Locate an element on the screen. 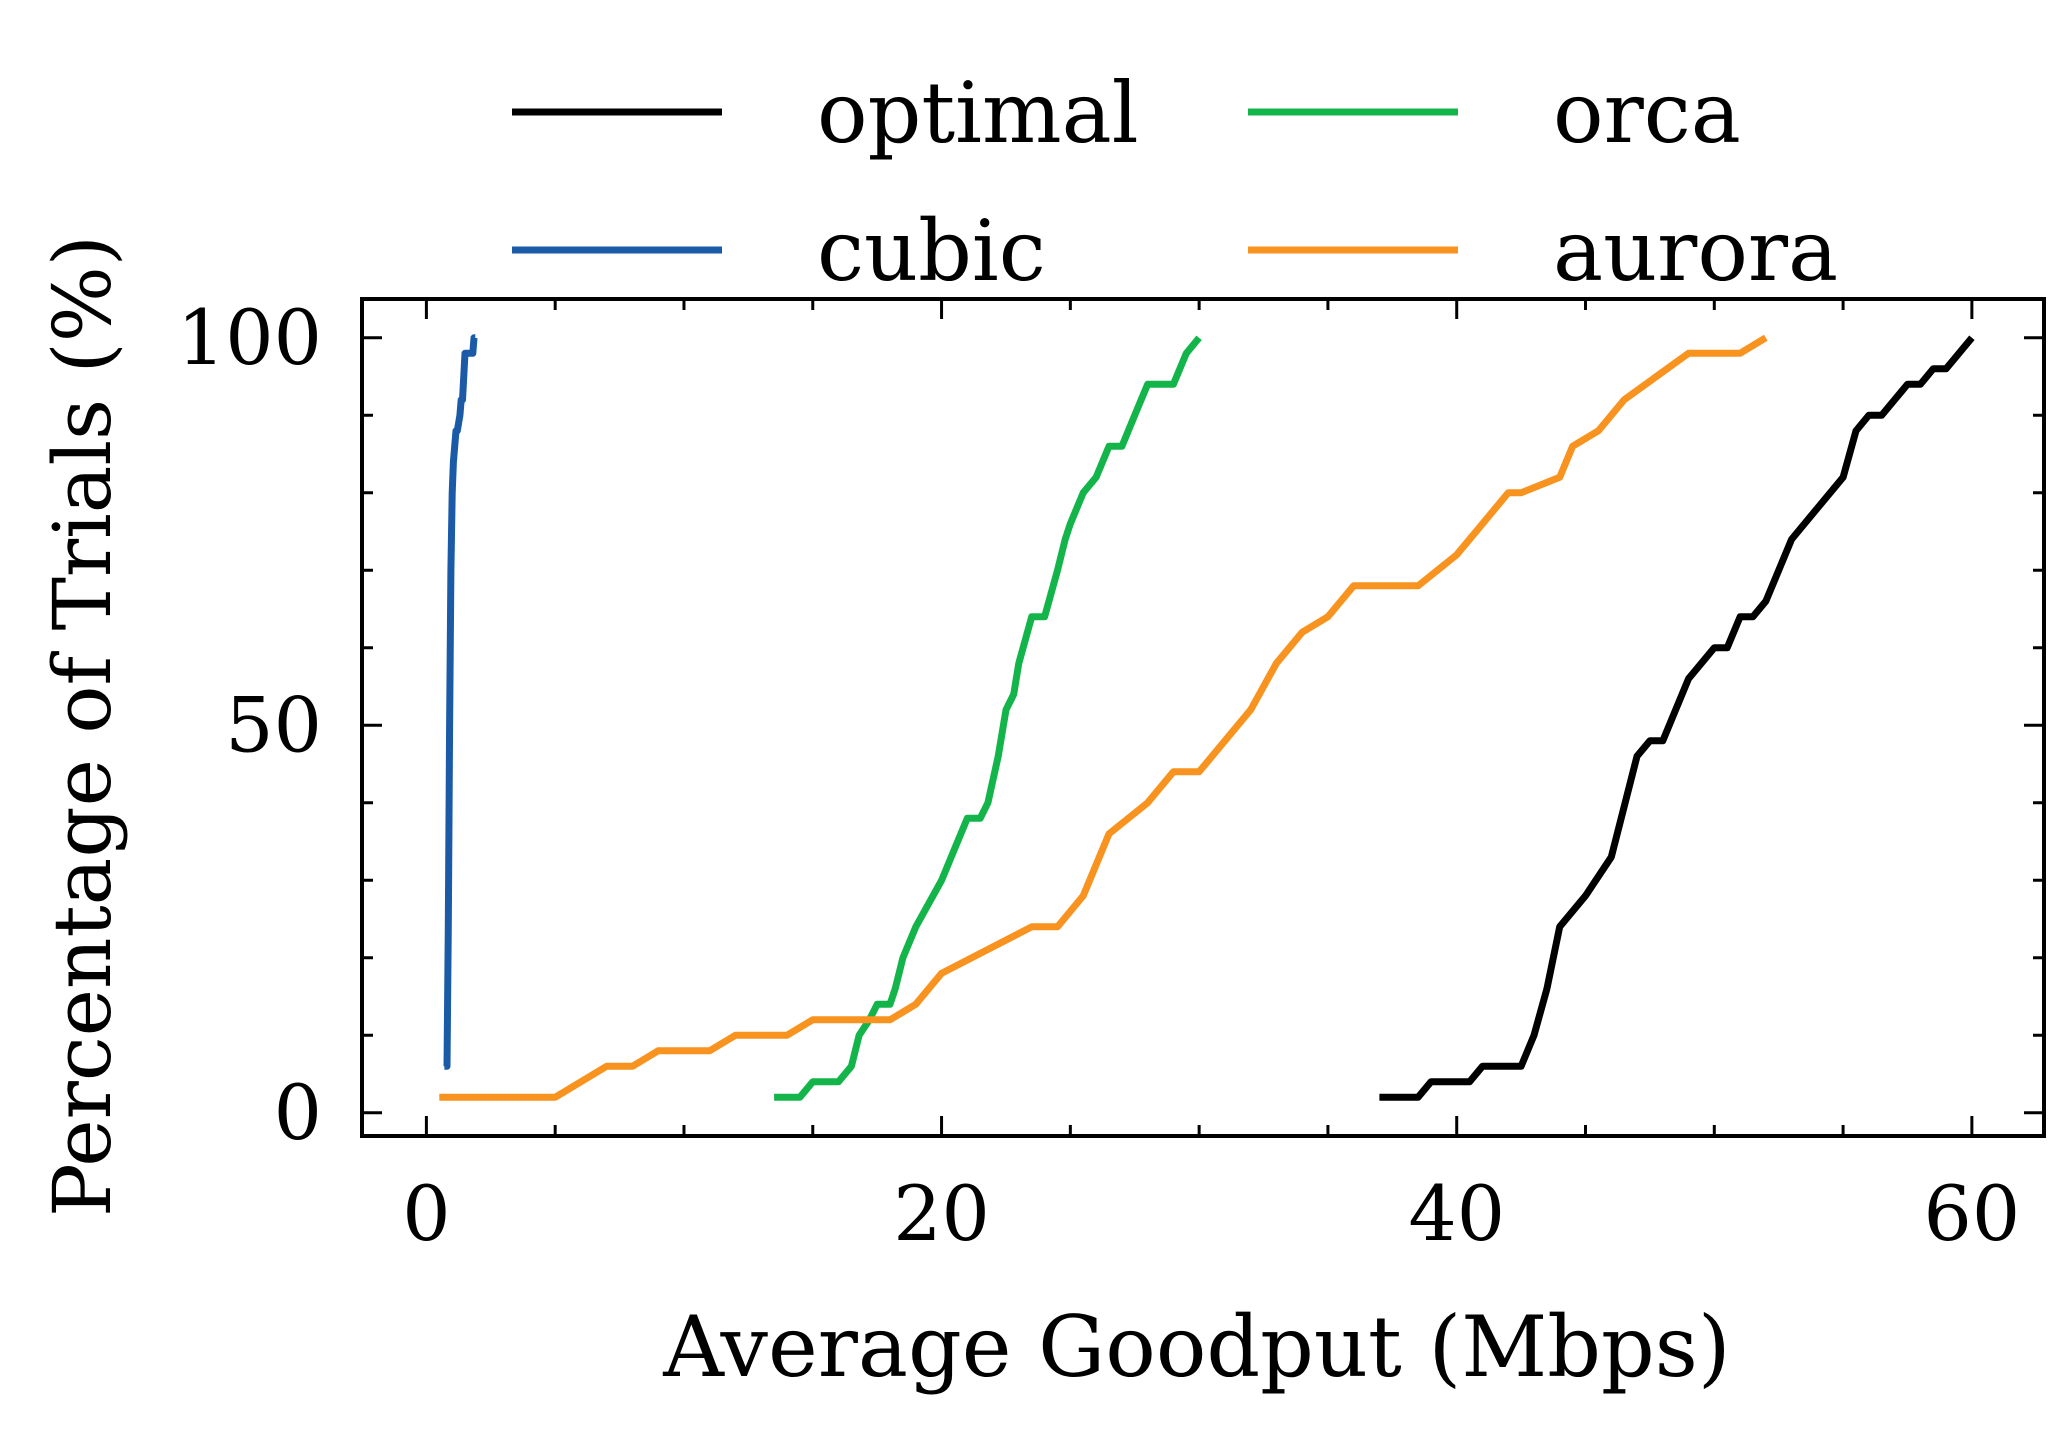 Image resolution: width=2070 pixels, height=1434 pixels. x-axis-label: Average Goodput (Mbps) is located at coordinates (1196, 1347).